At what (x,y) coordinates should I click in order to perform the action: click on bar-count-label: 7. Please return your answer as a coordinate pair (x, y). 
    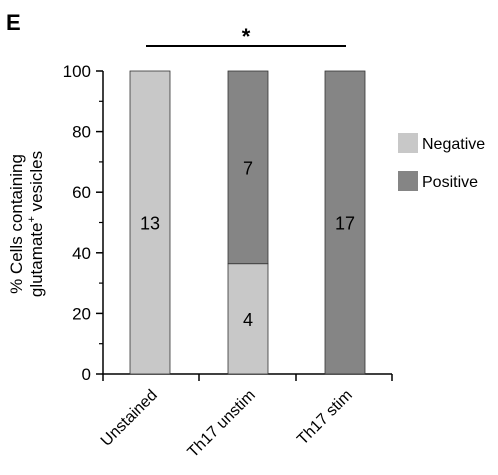
    Looking at the image, I should click on (248, 168).